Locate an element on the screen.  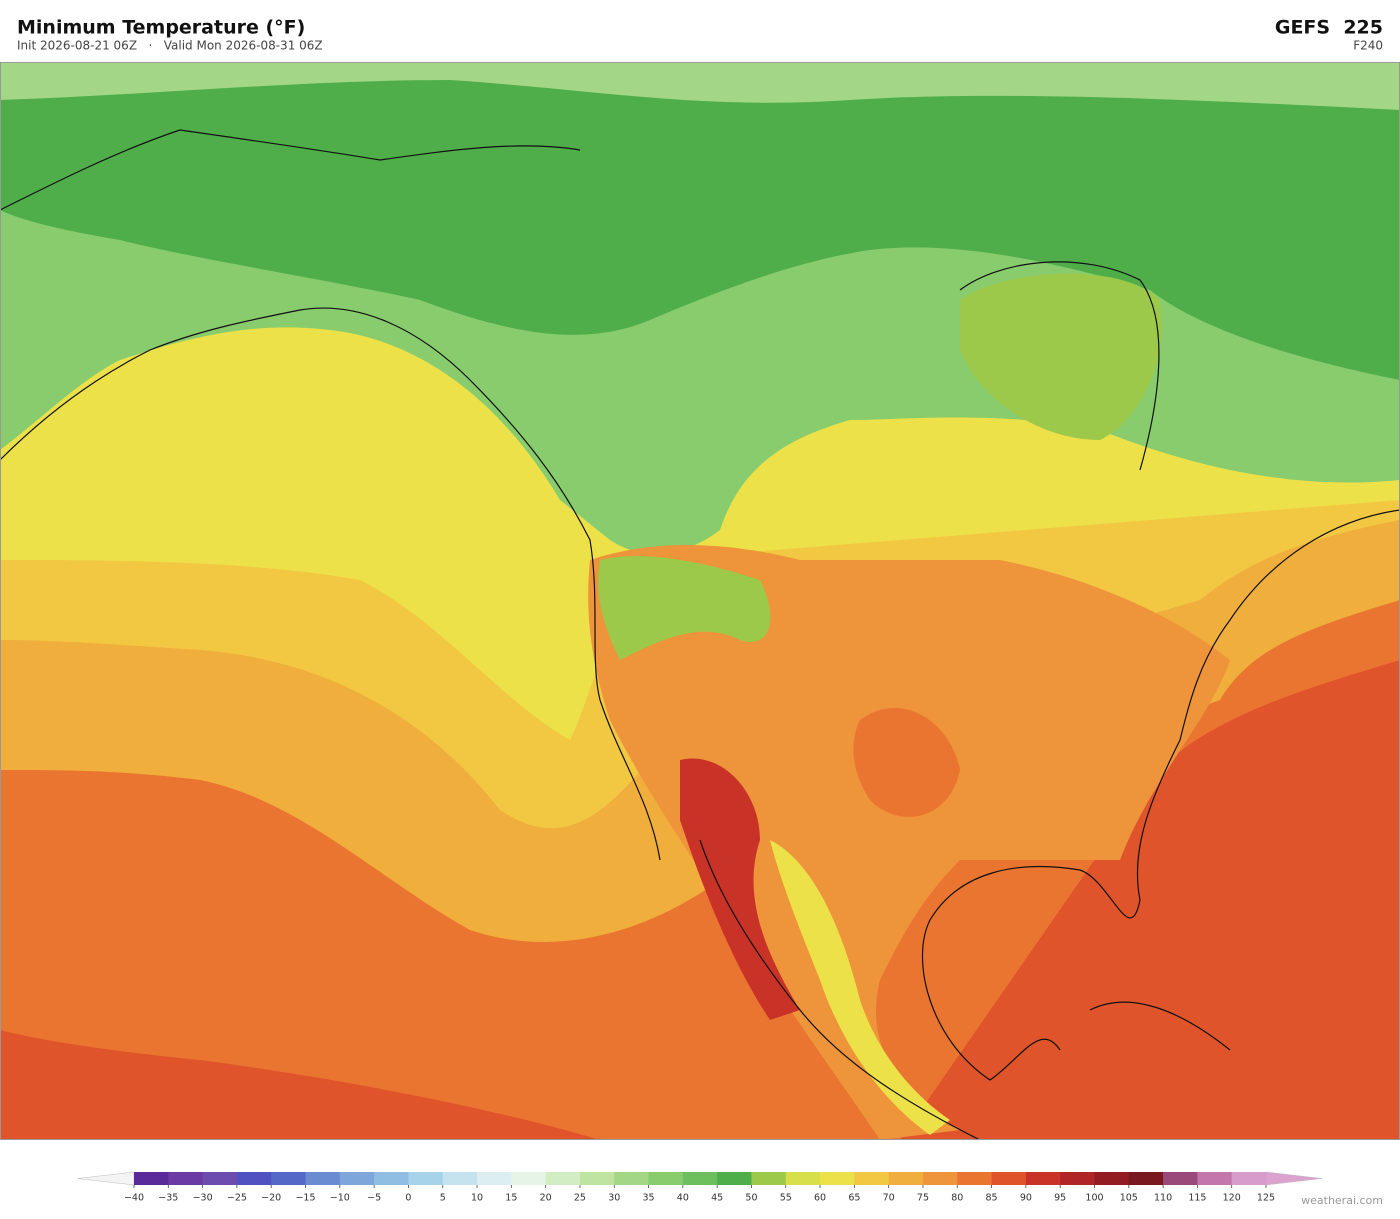
colorbar-tick-label: 75 is located at coordinates (923, 1198).